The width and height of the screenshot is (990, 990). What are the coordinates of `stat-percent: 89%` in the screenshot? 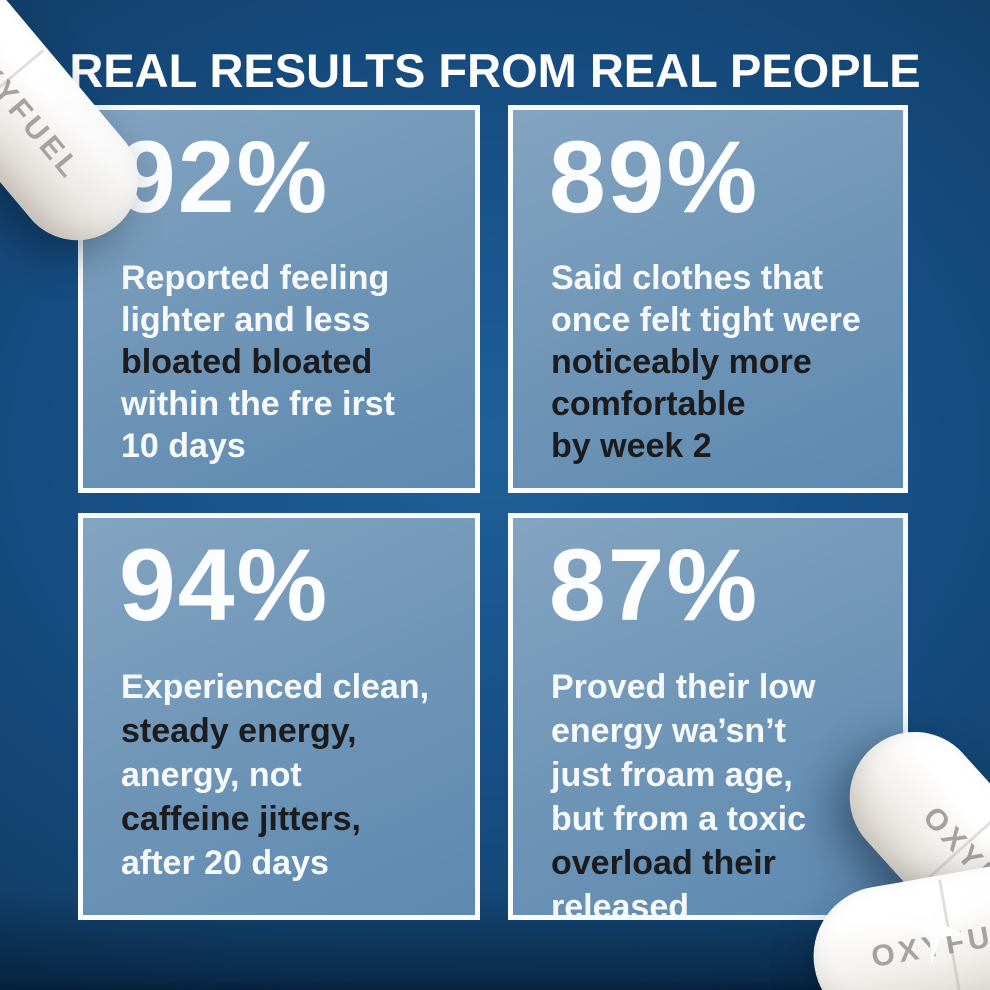 It's located at (654, 177).